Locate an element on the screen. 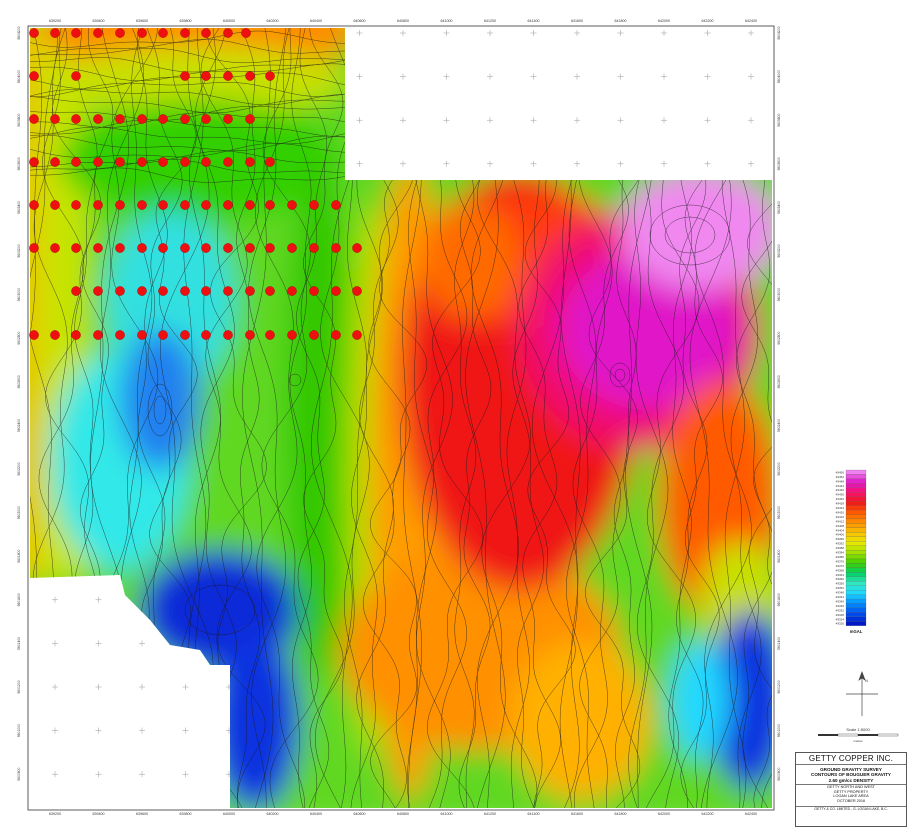  legend-value: 49404 is located at coordinates (840, 530).